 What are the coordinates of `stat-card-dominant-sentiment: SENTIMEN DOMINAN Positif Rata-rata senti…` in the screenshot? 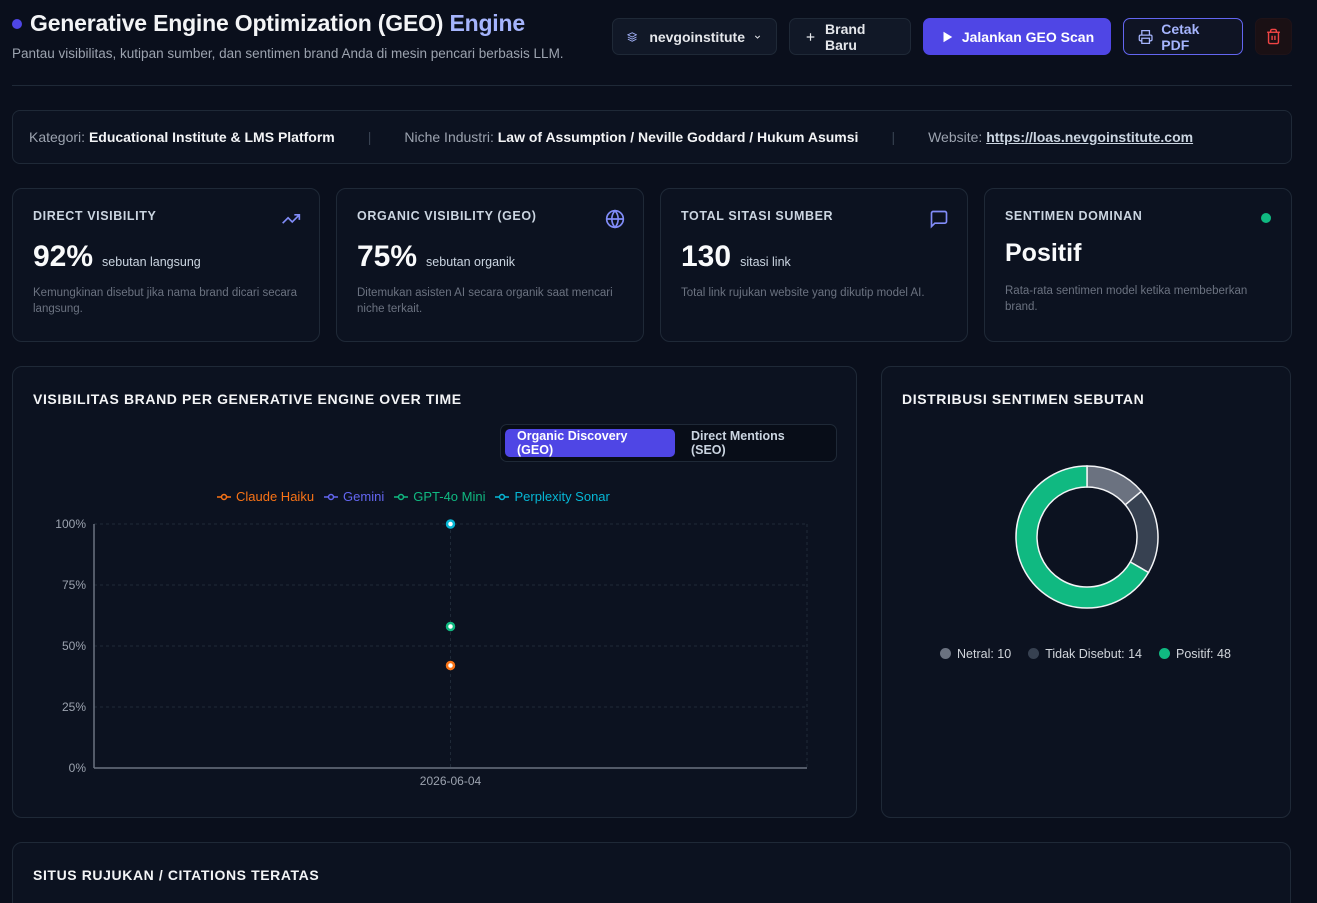 It's located at (1138, 265).